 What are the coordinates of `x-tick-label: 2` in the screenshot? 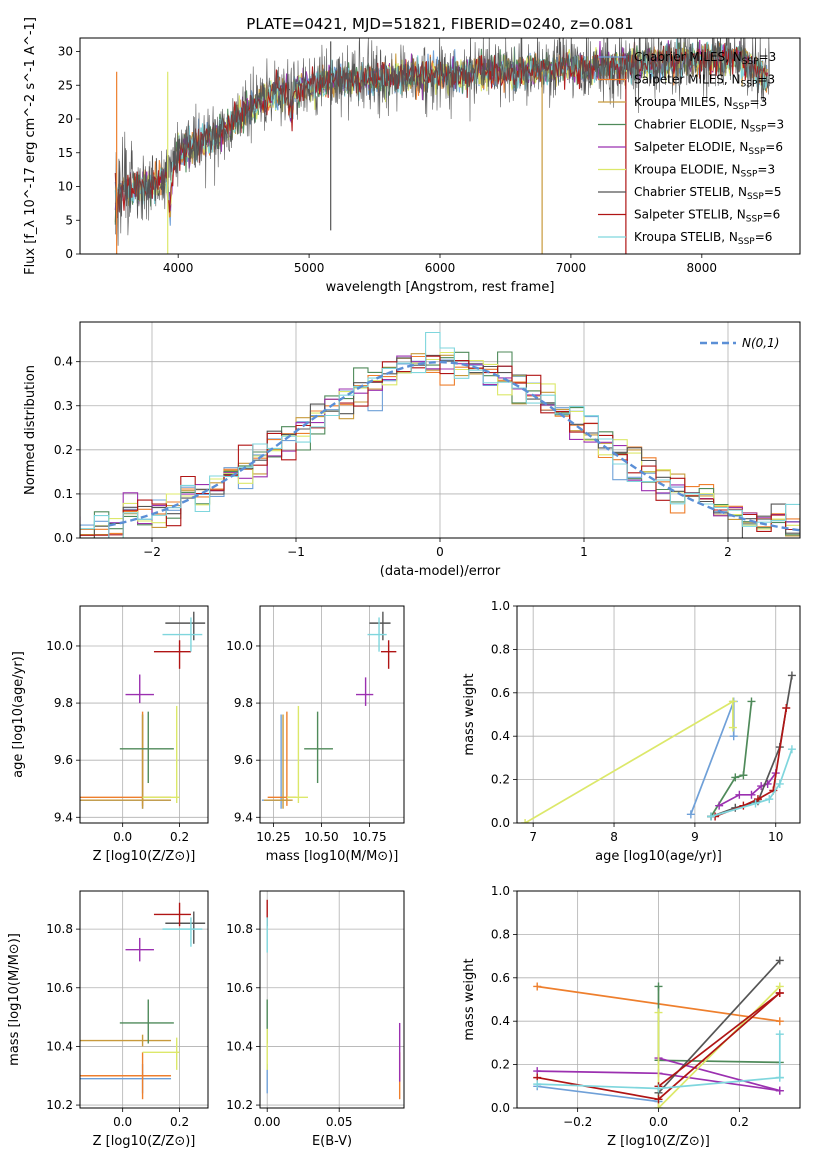 It's located at (728, 552).